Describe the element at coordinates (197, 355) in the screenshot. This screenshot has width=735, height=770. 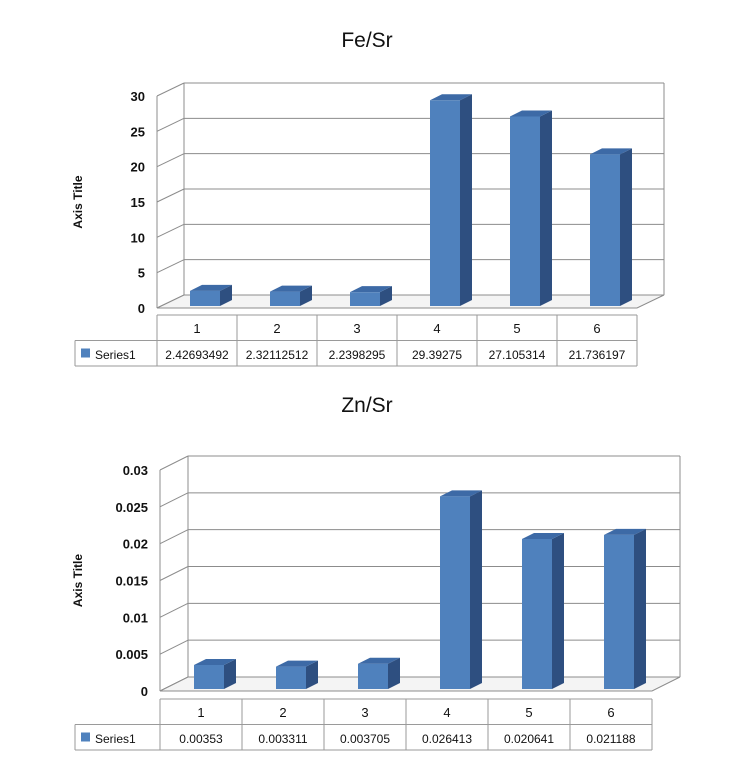
I see `data-table-value: 2.42693492` at that location.